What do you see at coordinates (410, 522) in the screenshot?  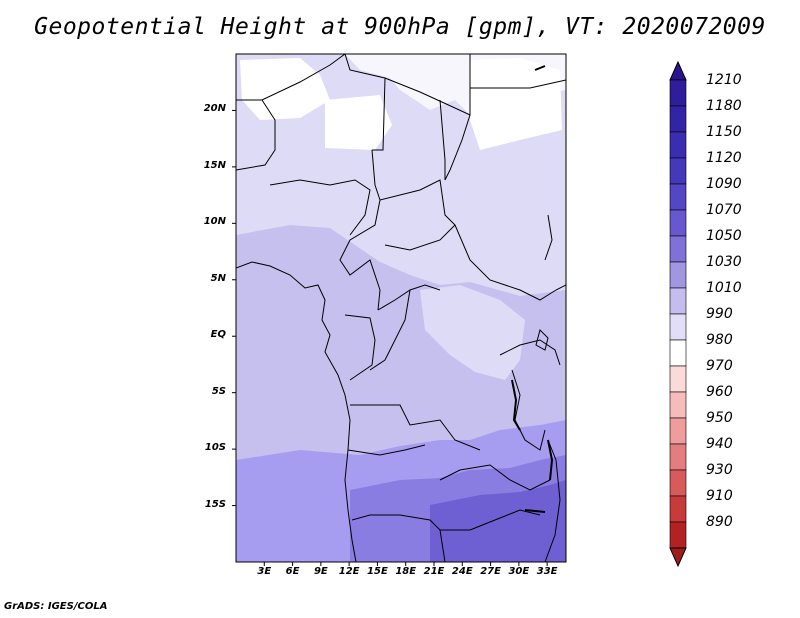 I see `border-namibia` at bounding box center [410, 522].